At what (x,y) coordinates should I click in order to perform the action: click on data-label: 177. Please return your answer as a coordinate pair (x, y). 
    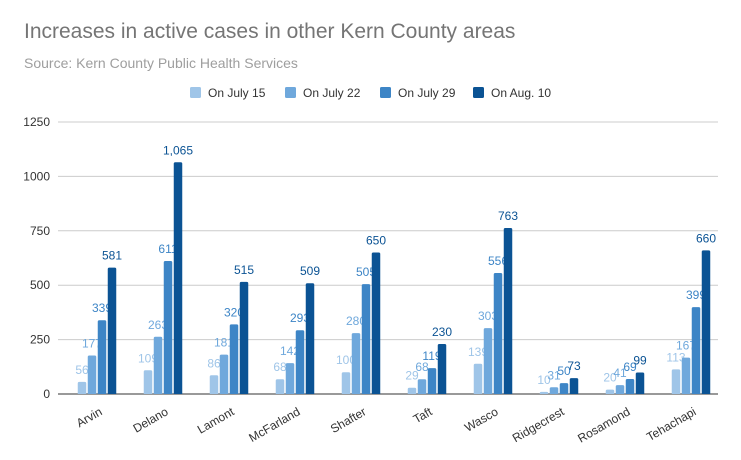
    Looking at the image, I should click on (92, 343).